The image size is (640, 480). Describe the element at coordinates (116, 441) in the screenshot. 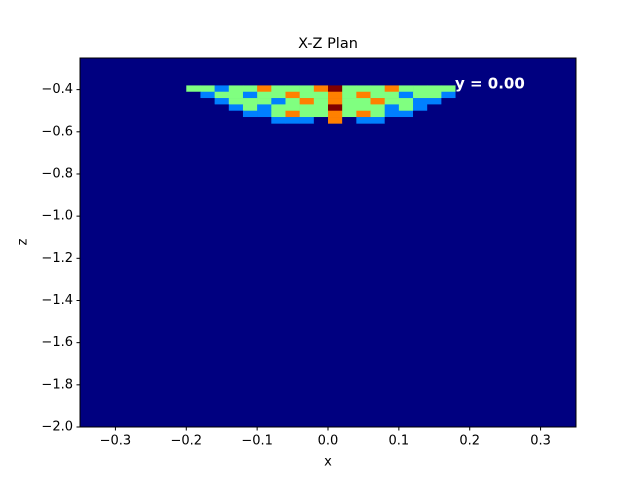

I see `x-tick-label: −0.3` at that location.